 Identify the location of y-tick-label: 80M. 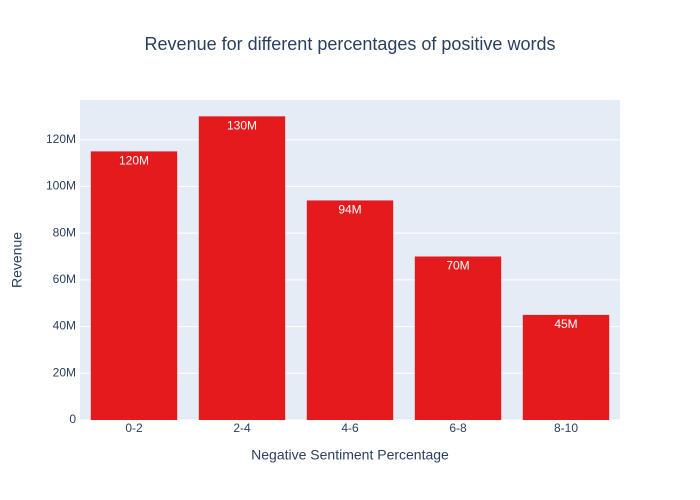
(64, 232).